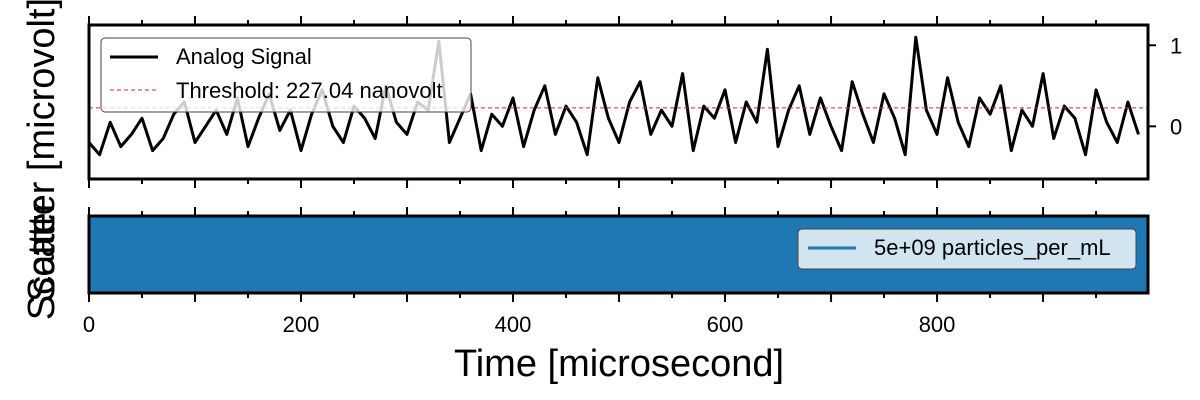 Image resolution: width=1200 pixels, height=400 pixels. I want to click on bottom-legend: 5e+09 particles_per_mL, so click(967, 249).